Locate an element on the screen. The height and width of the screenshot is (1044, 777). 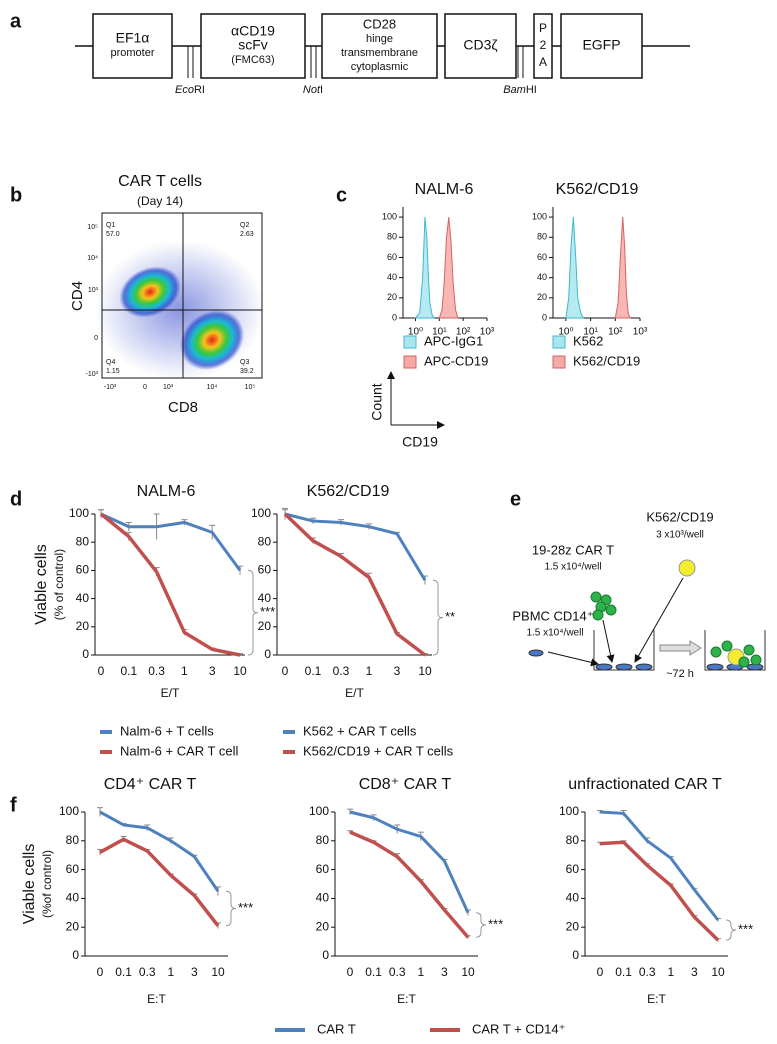
chart-title: unfractionated CAR T is located at coordinates (645, 784).